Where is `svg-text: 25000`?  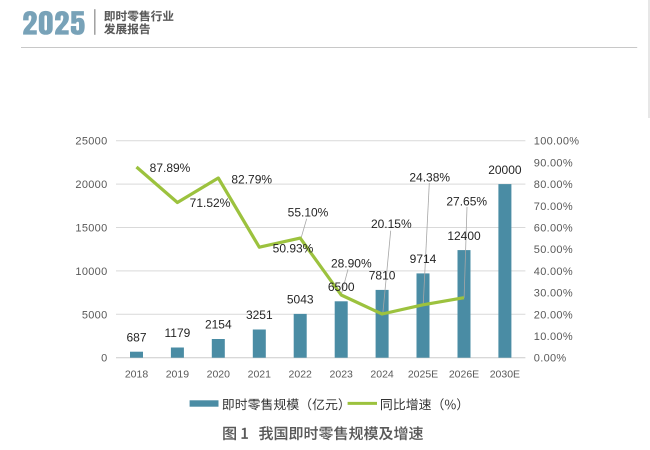 svg-text: 25000 is located at coordinates (91, 142).